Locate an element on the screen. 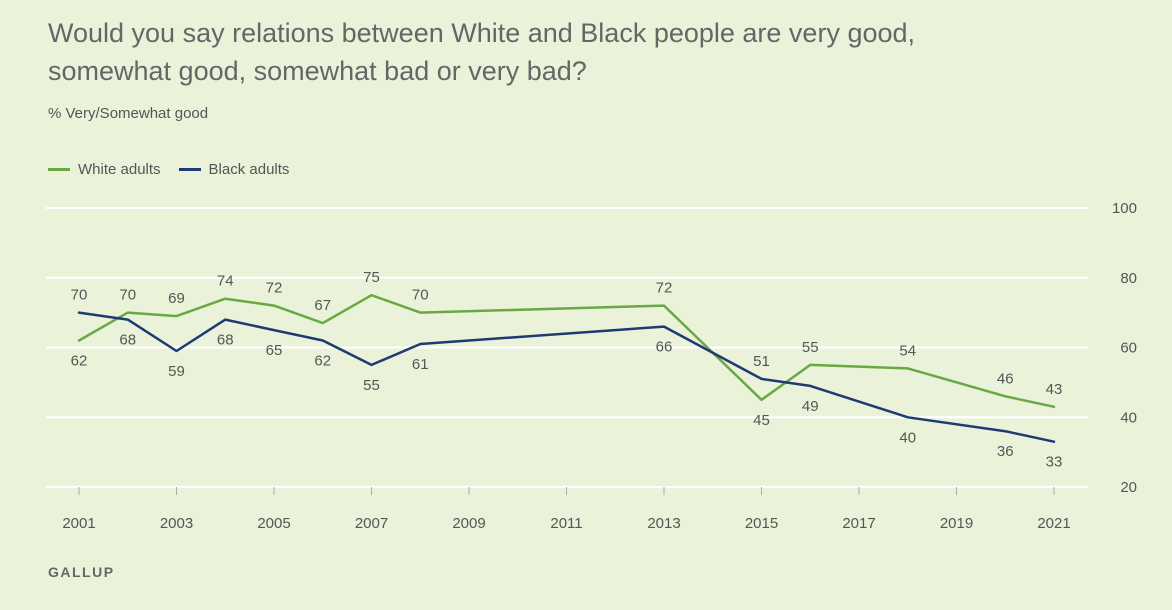  data-label-white-adults-2018: 54 is located at coordinates (907, 350).